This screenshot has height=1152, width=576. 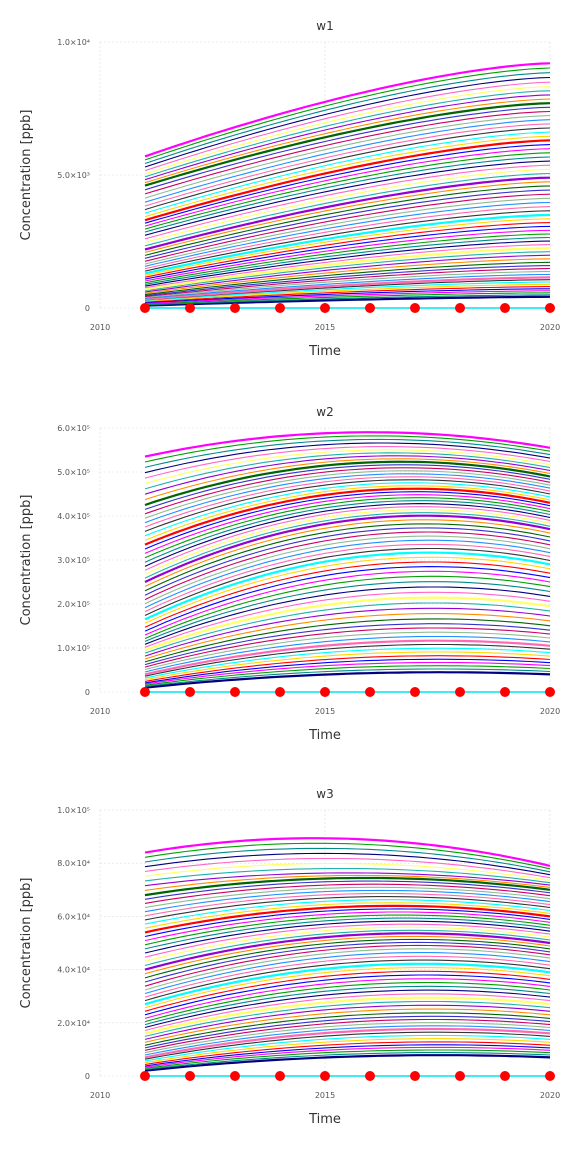 I want to click on y-tick-label-2: 4.0×10⁴, so click(x=73, y=970).